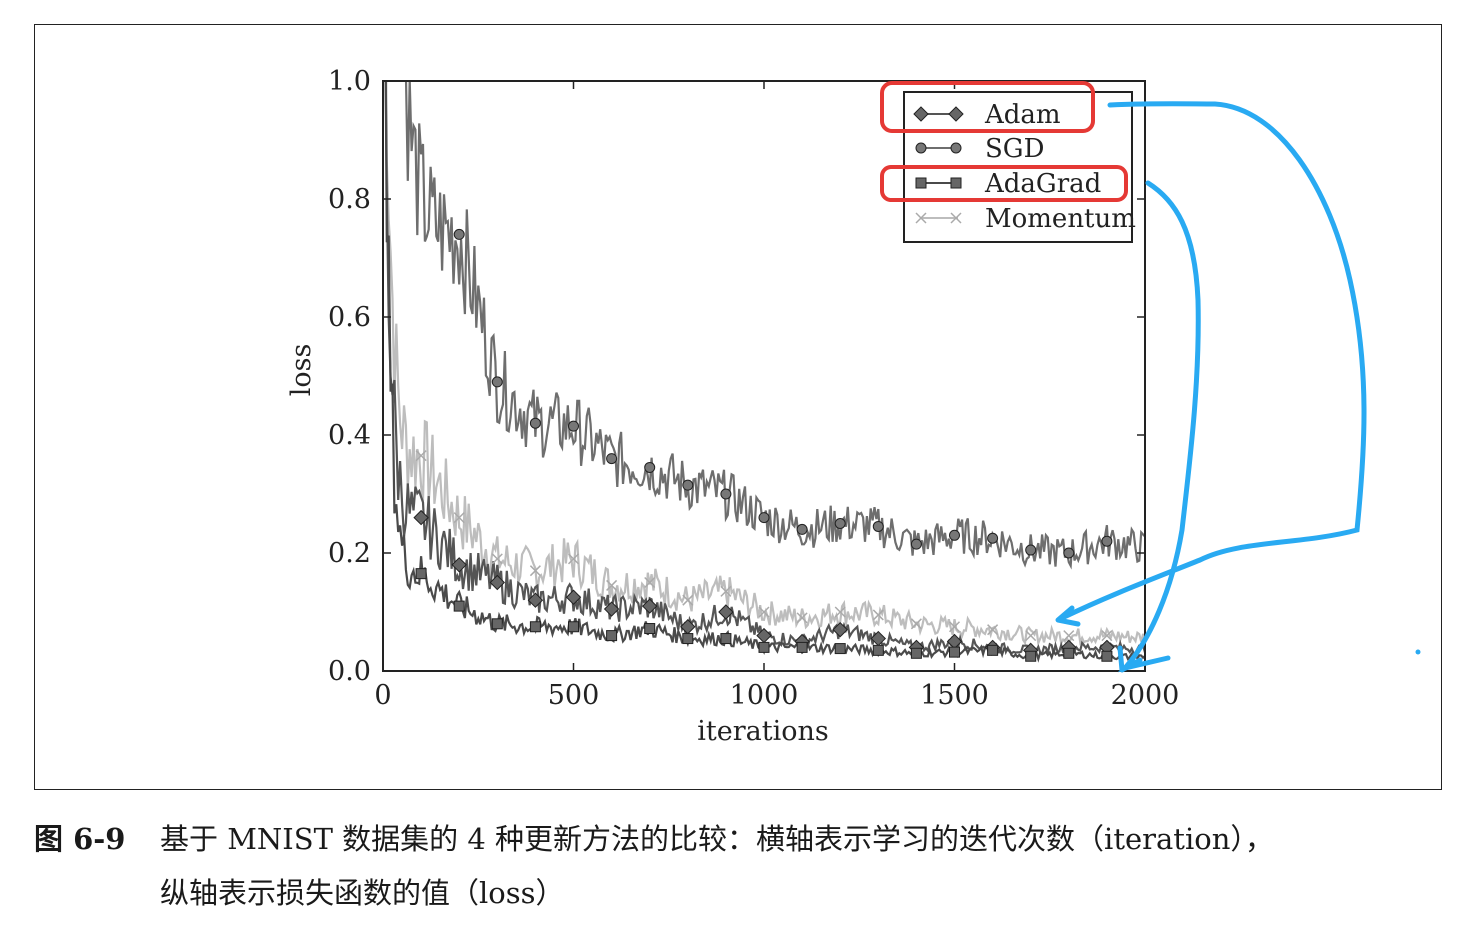 This screenshot has width=1462, height=936. Describe the element at coordinates (349, 317) in the screenshot. I see `y-tick-label: 0.6` at that location.